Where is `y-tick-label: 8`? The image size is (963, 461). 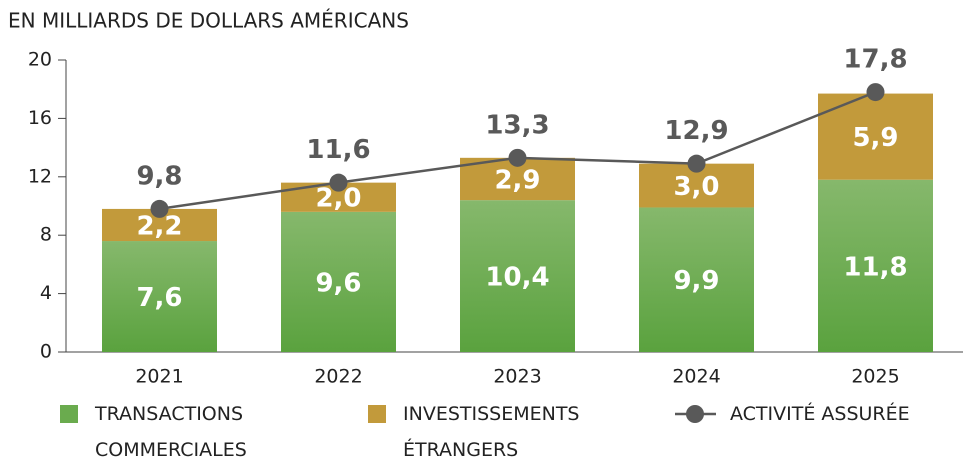
y-tick-label: 8 is located at coordinates (46, 235).